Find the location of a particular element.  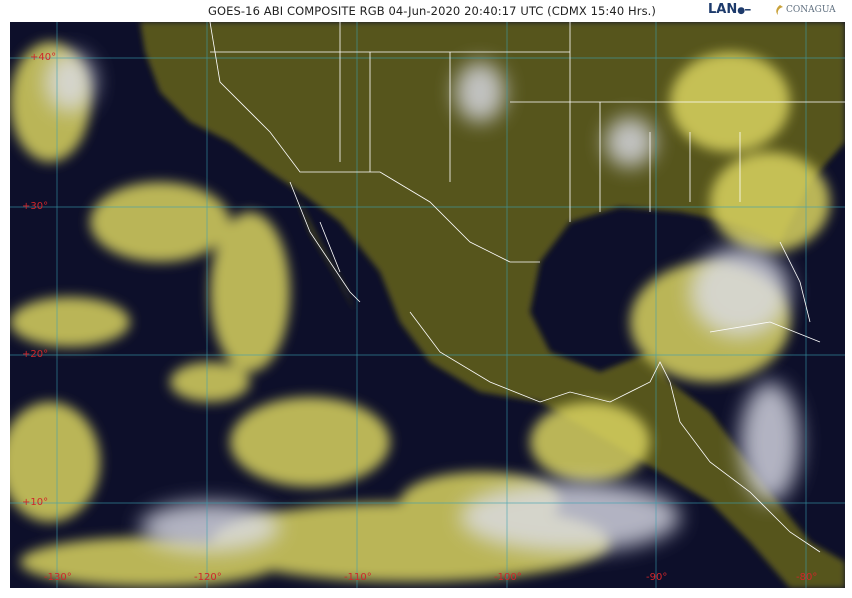

lon-label: -80° is located at coordinates (807, 577).